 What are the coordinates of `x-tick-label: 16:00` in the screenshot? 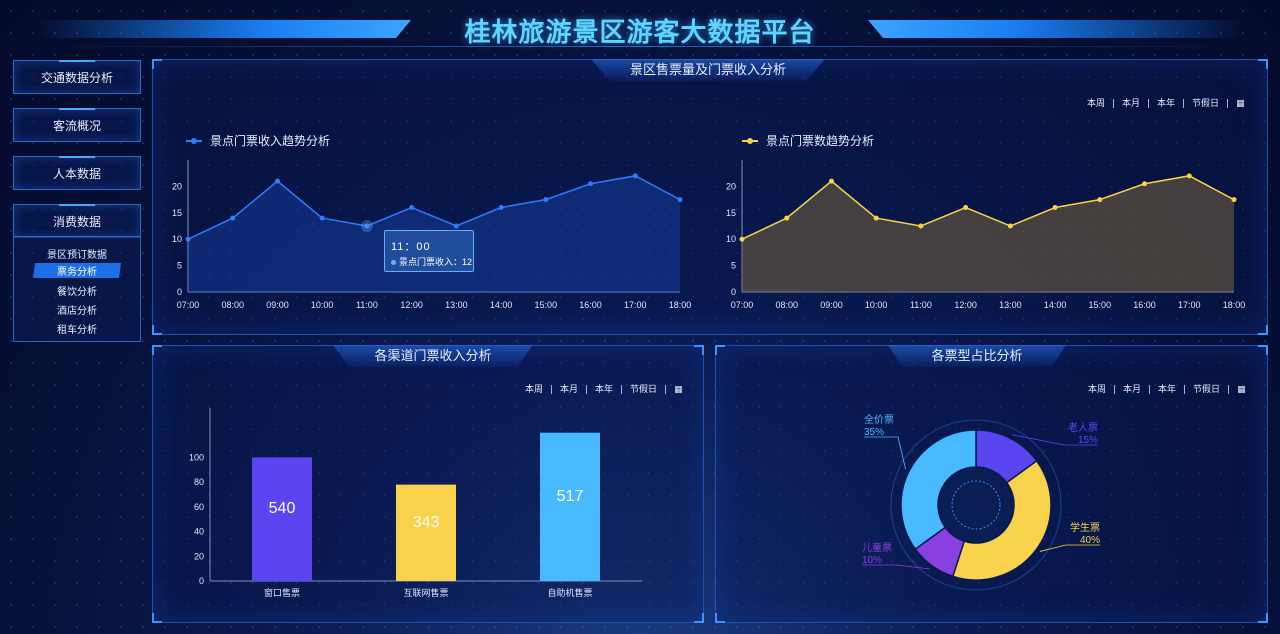 It's located at (590, 305).